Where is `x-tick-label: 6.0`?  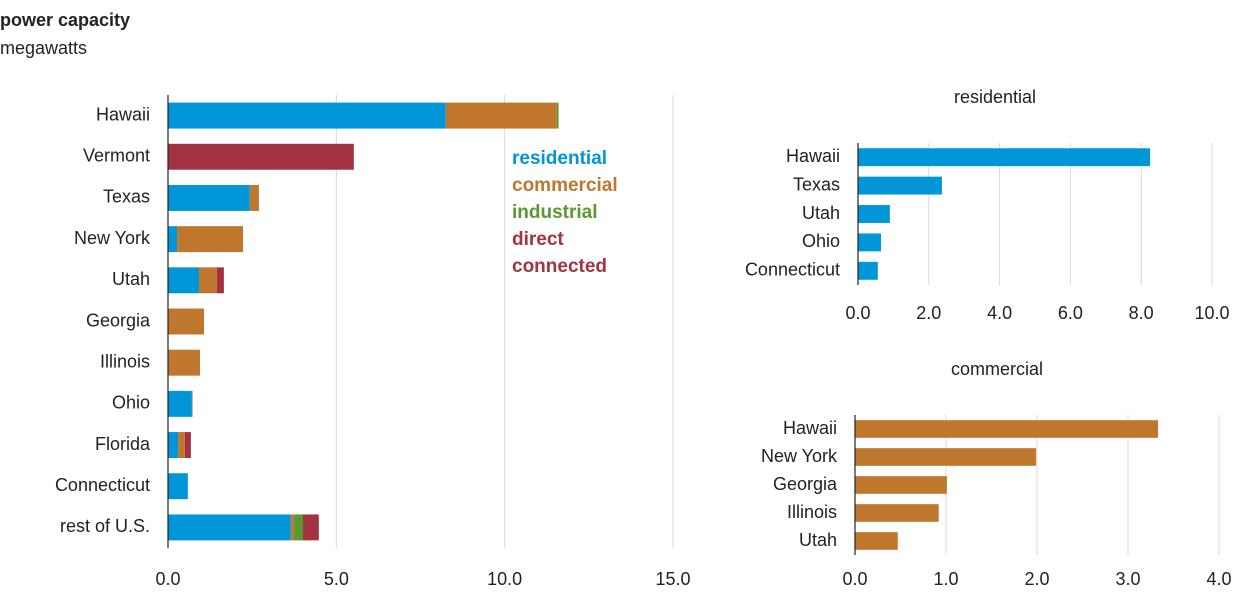 x-tick-label: 6.0 is located at coordinates (1070, 313).